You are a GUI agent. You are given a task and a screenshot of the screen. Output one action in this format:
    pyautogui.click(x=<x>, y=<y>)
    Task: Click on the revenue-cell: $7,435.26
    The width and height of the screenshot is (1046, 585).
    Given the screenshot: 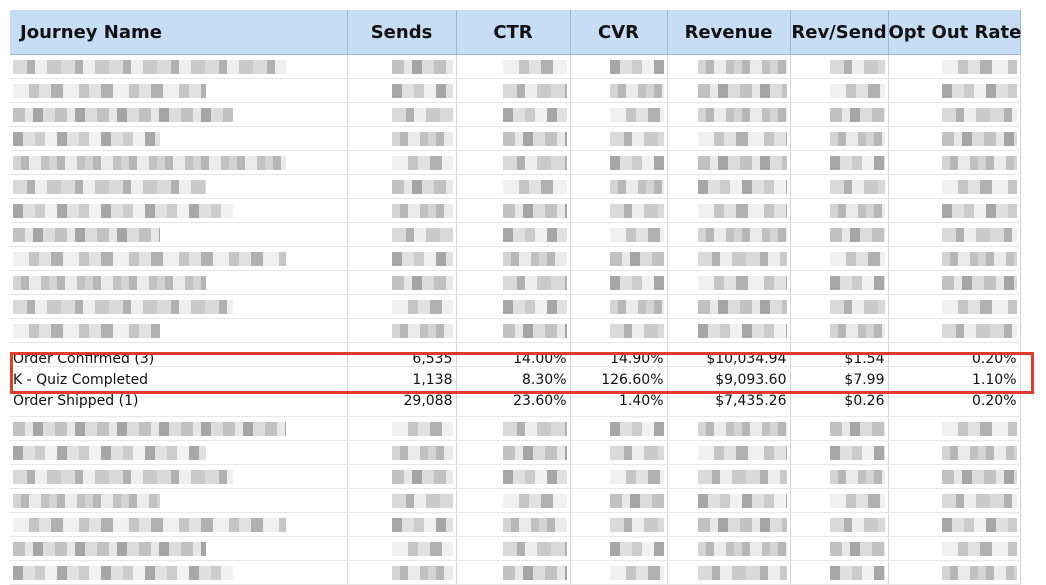 What is the action you would take?
    pyautogui.click(x=729, y=400)
    